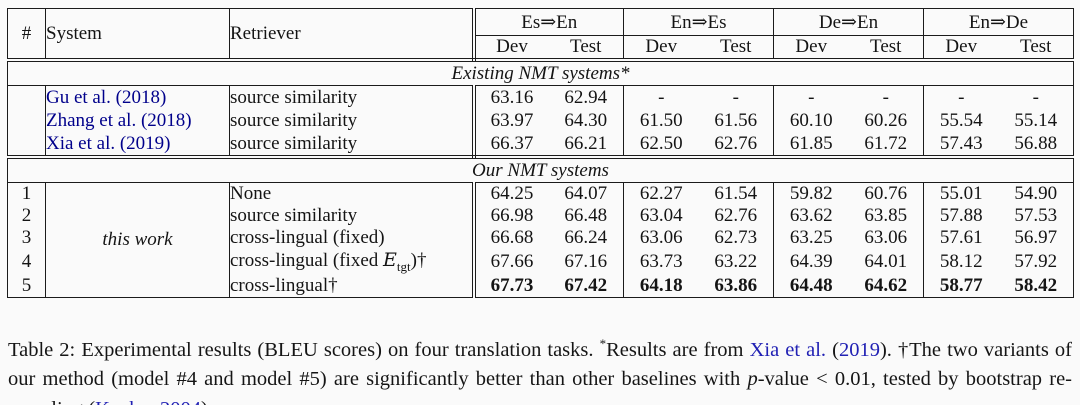  I want to click on score-cell: 61.72, so click(886, 145).